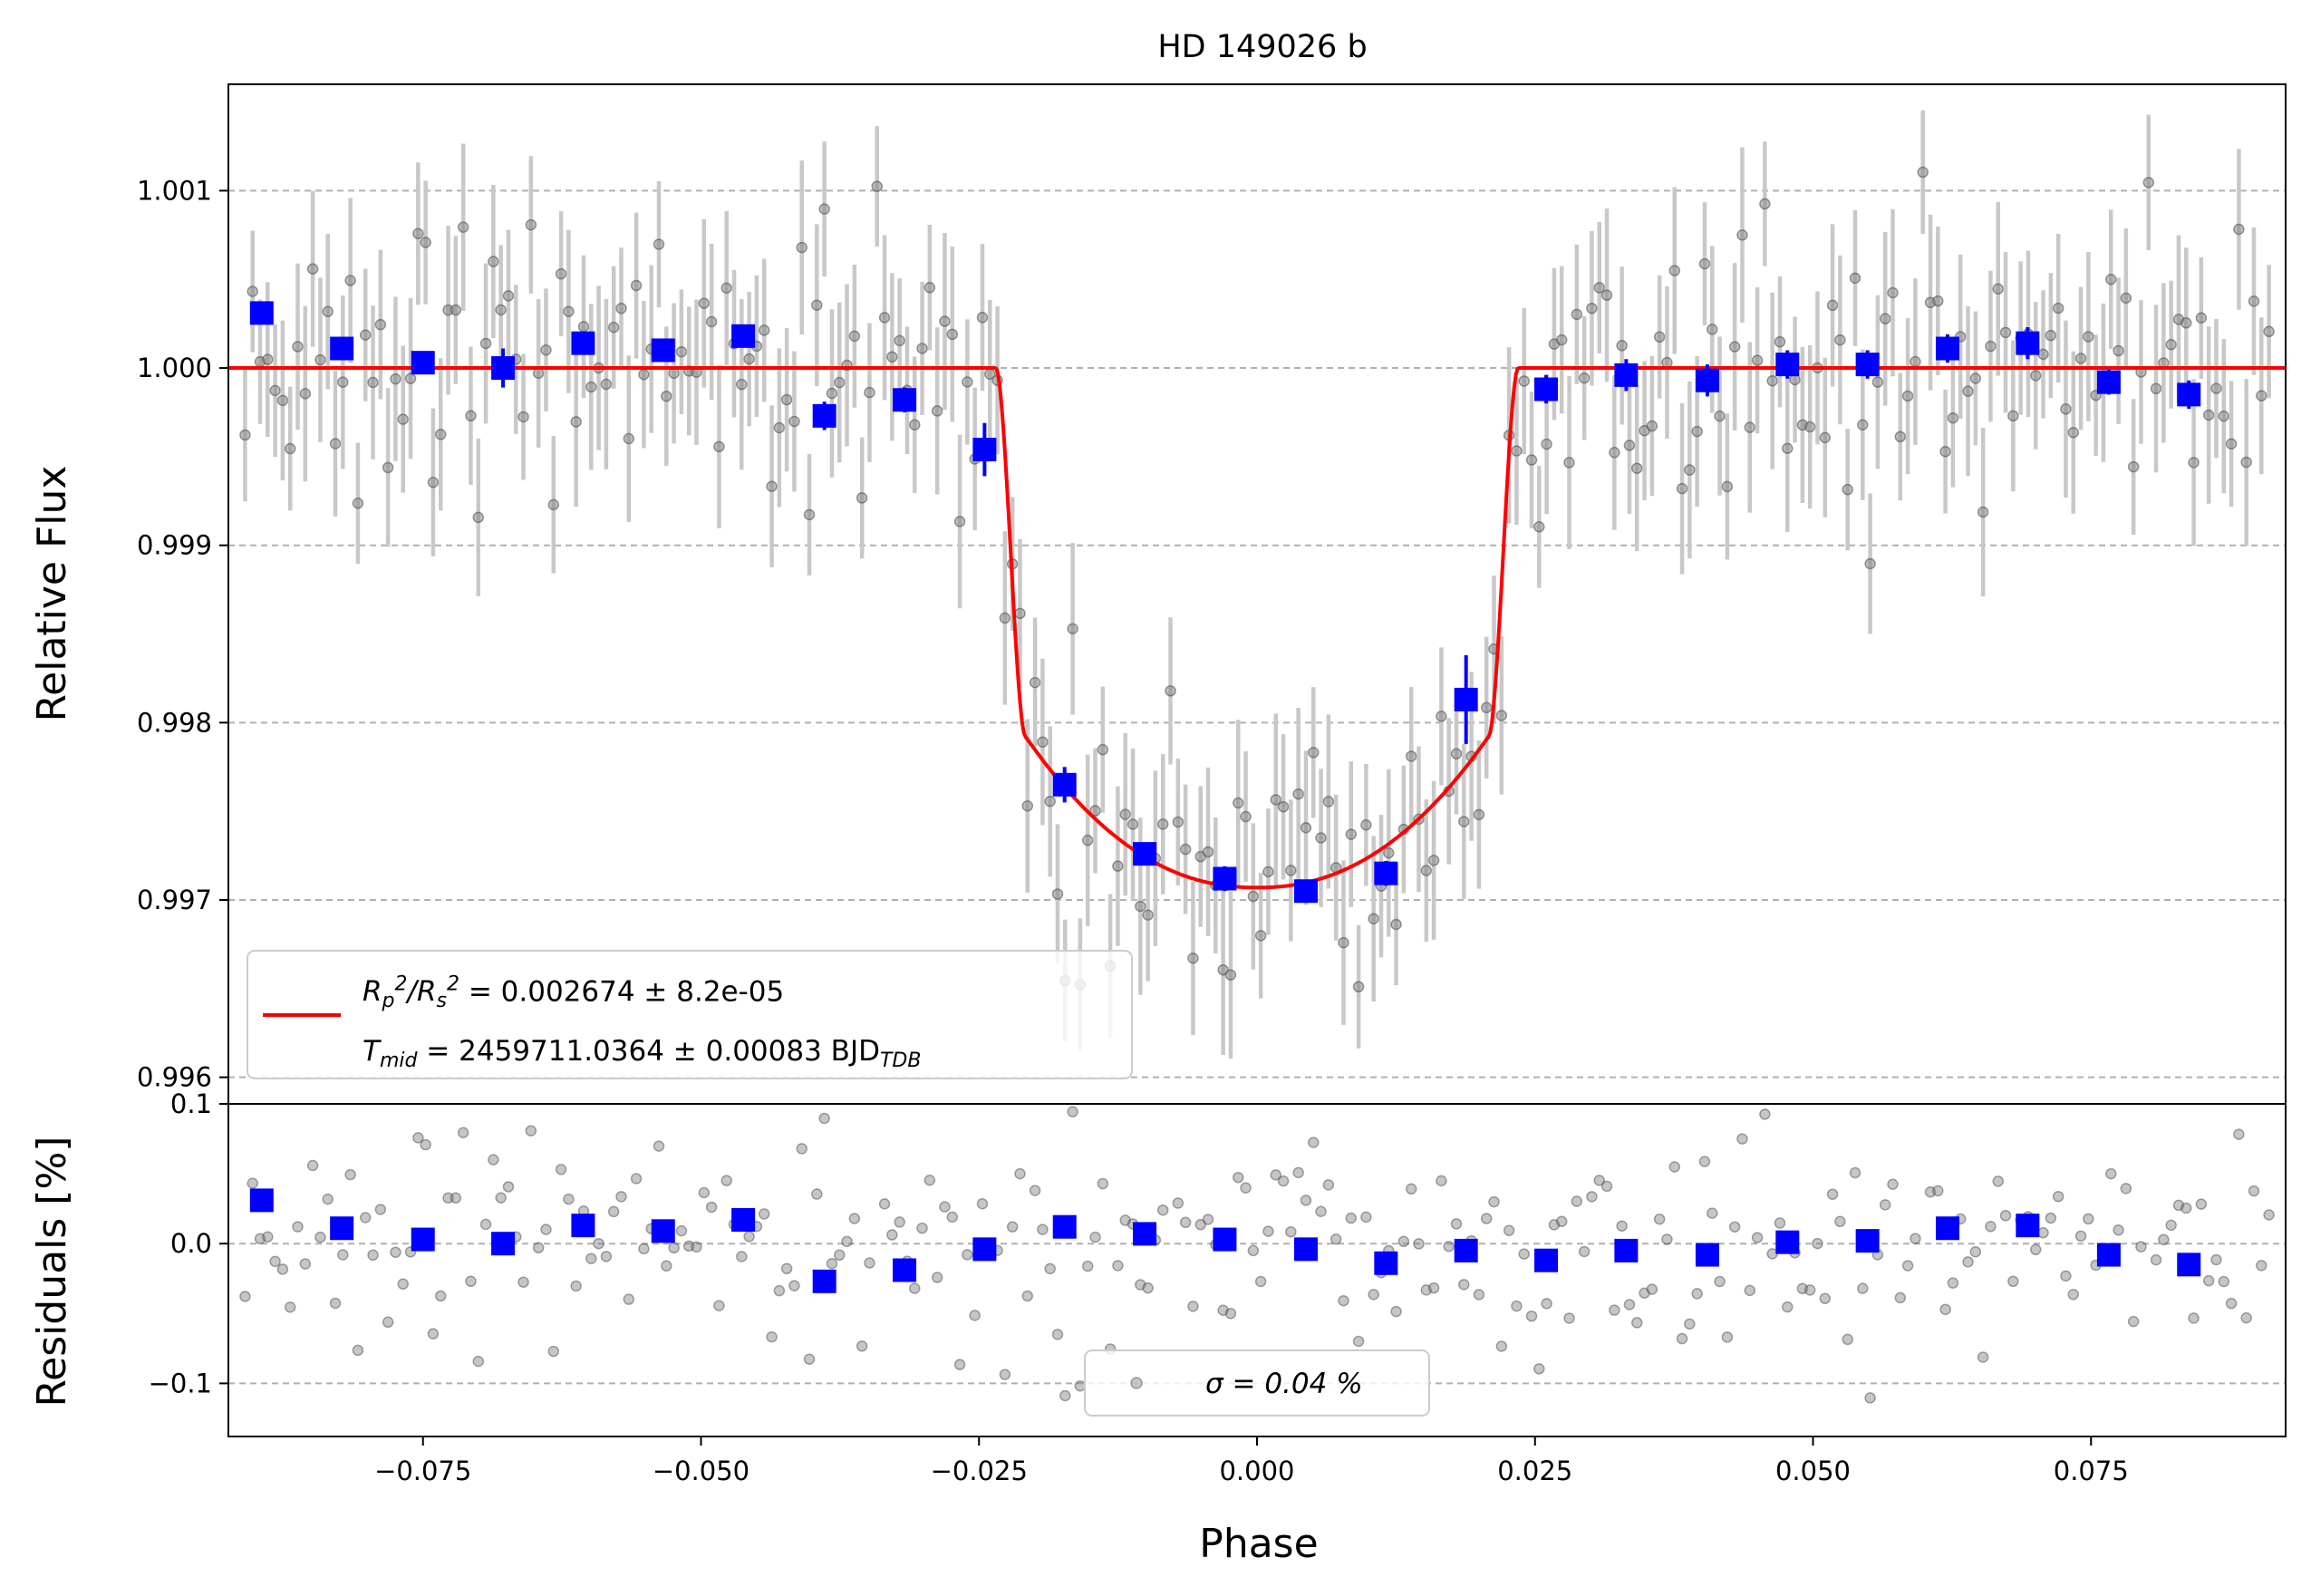 The height and width of the screenshot is (1596, 2311). What do you see at coordinates (174, 1077) in the screenshot?
I see `top-y-tick-label: 0.996` at bounding box center [174, 1077].